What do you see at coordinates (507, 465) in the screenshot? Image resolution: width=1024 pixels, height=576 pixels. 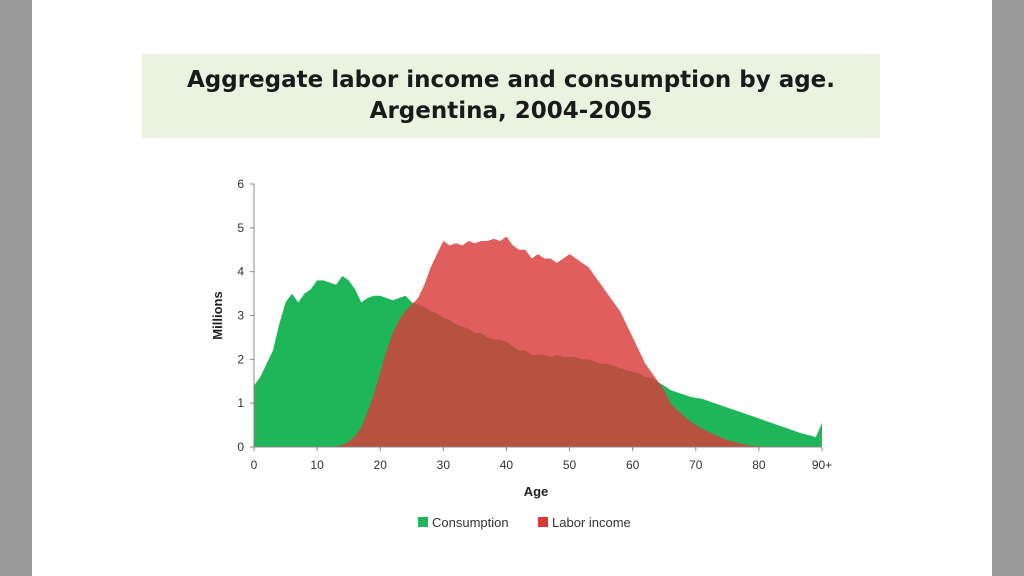 I see `x-tick-label: 40` at bounding box center [507, 465].